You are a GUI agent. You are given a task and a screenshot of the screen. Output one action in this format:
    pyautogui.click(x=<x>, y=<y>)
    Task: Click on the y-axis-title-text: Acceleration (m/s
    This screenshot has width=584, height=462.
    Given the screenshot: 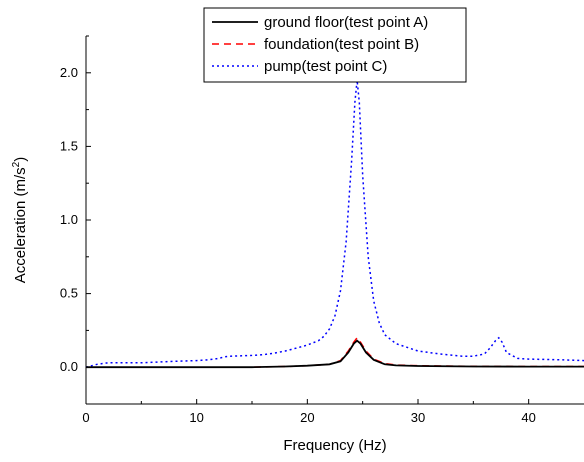 What is the action you would take?
    pyautogui.click(x=20, y=225)
    